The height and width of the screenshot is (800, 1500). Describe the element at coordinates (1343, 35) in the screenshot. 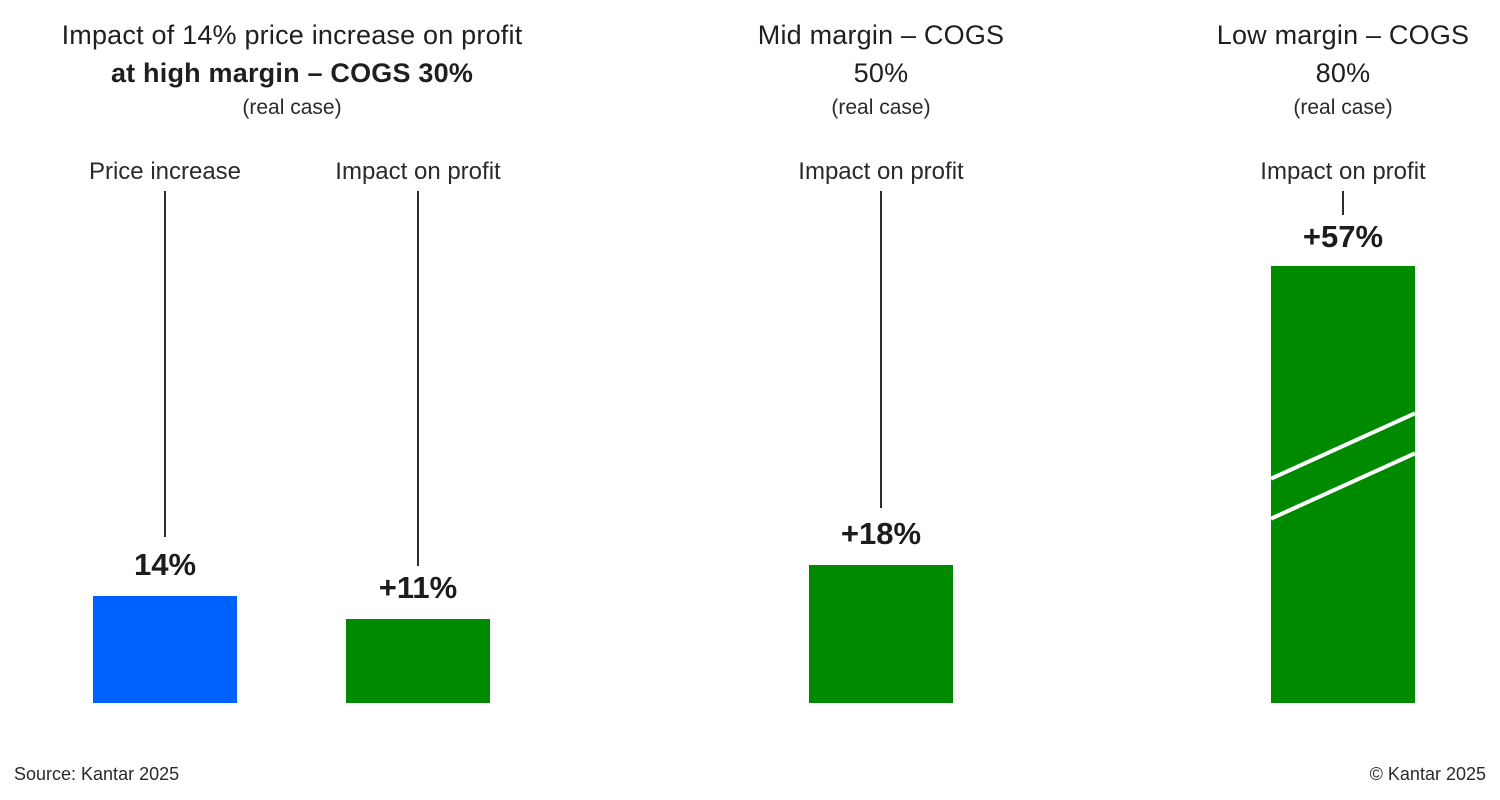

I see `panel-title-line1: Low margin – COGS` at that location.